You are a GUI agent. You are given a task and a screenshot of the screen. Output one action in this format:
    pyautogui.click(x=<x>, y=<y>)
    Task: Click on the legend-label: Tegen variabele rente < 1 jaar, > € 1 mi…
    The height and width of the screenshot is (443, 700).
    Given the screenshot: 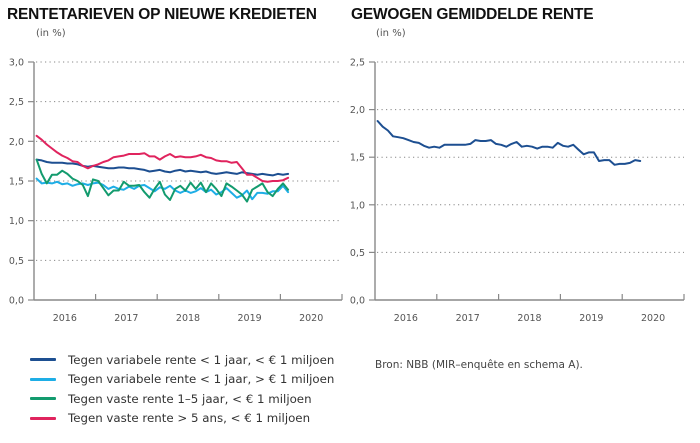 What is the action you would take?
    pyautogui.click(x=201, y=379)
    